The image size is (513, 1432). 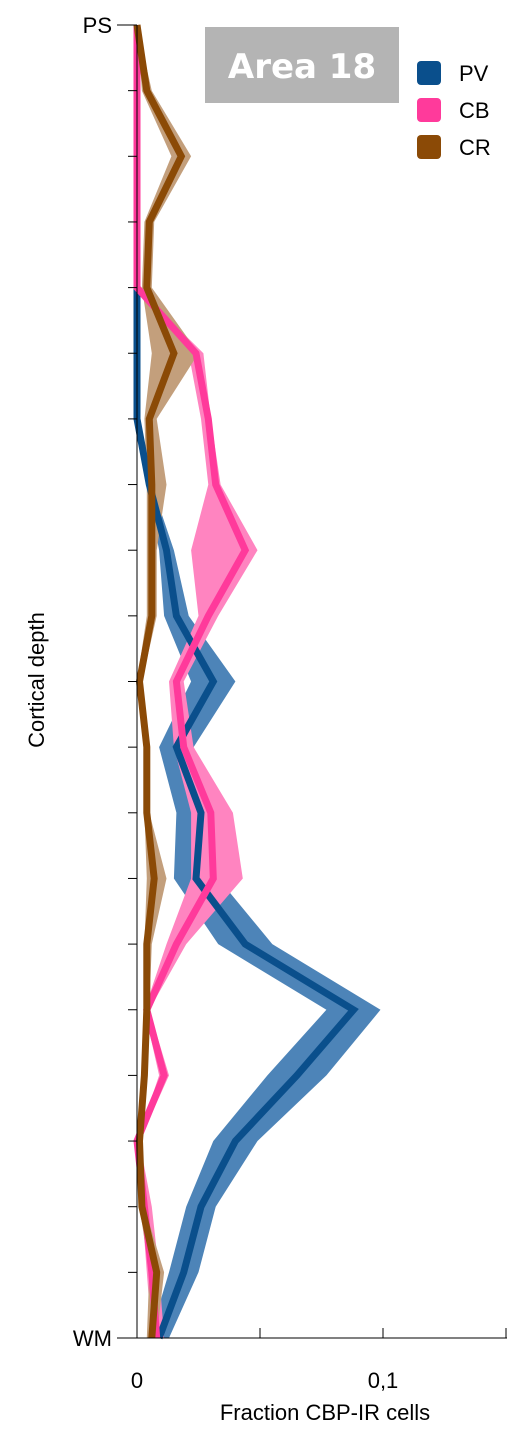 I want to click on cr-confidence-band, so click(x=168, y=681).